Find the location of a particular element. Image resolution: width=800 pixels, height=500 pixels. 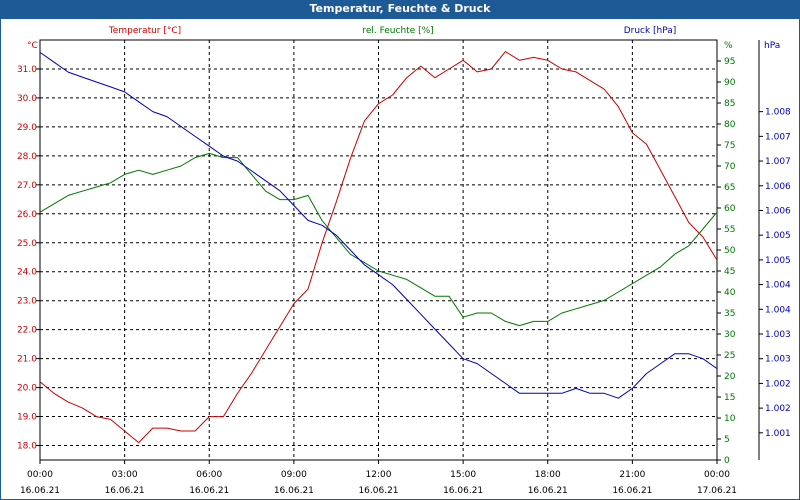

x-tick-label-time: 12:00 is located at coordinates (379, 475).